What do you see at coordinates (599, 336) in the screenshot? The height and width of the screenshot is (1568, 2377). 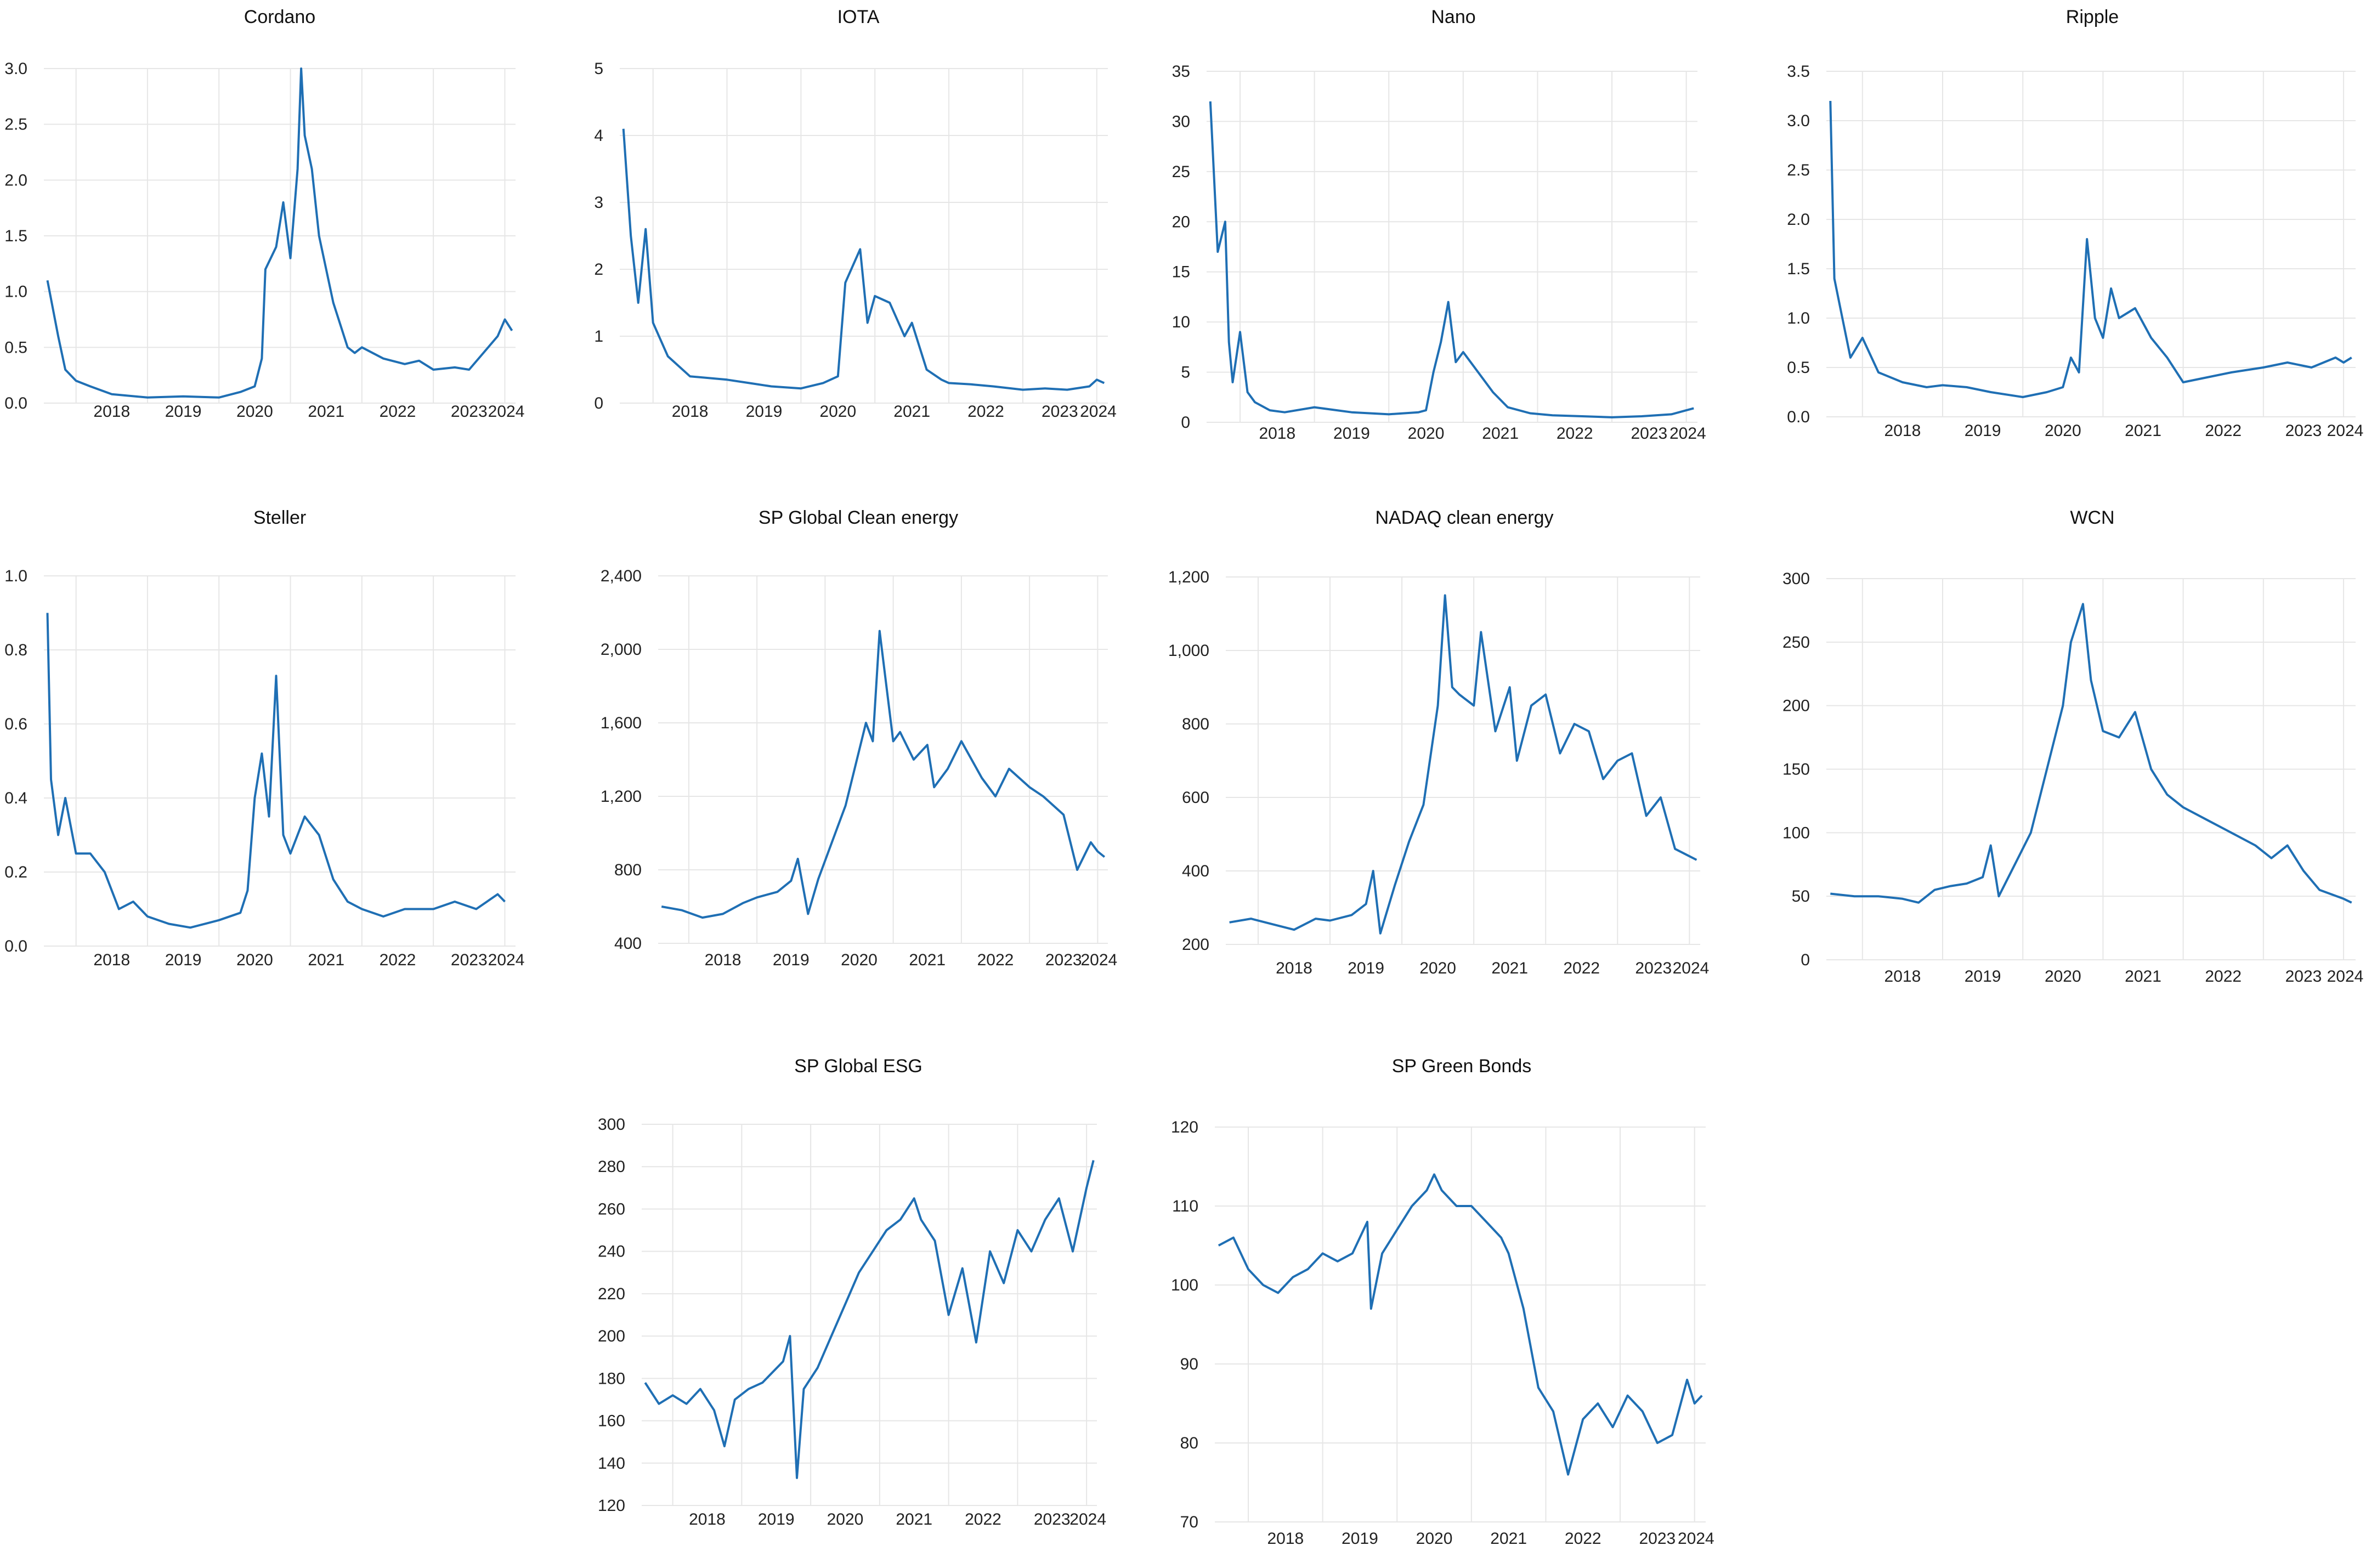 I see `y-tick-label: 1` at bounding box center [599, 336].